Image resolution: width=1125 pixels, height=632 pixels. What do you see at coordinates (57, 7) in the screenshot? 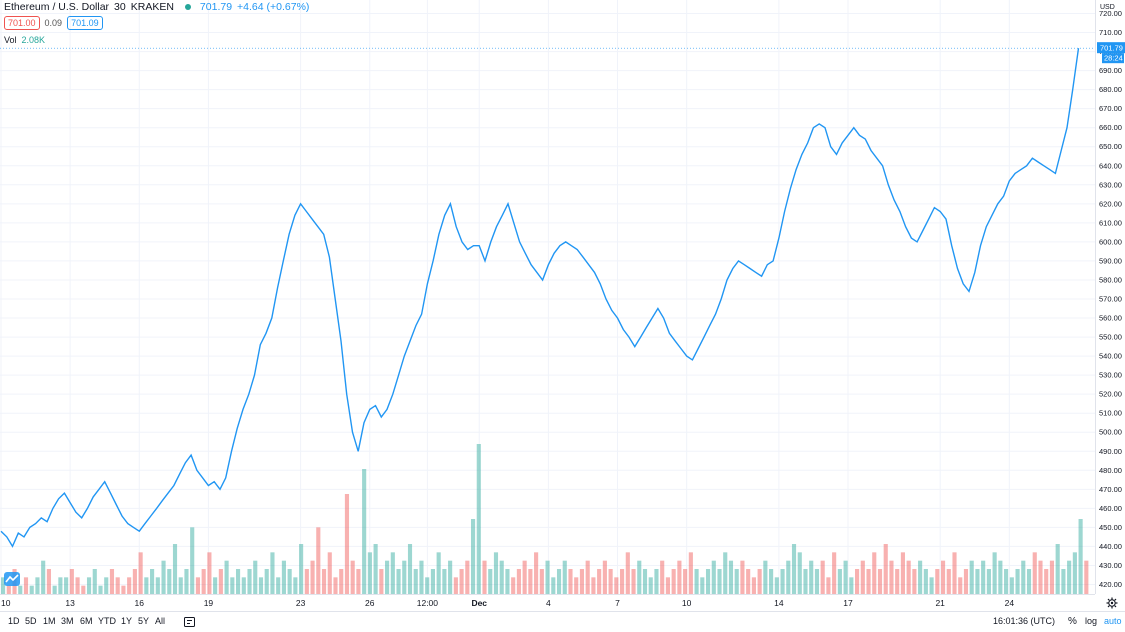
I see `symbol-name: Ethereum / U.S. Dollar` at bounding box center [57, 7].